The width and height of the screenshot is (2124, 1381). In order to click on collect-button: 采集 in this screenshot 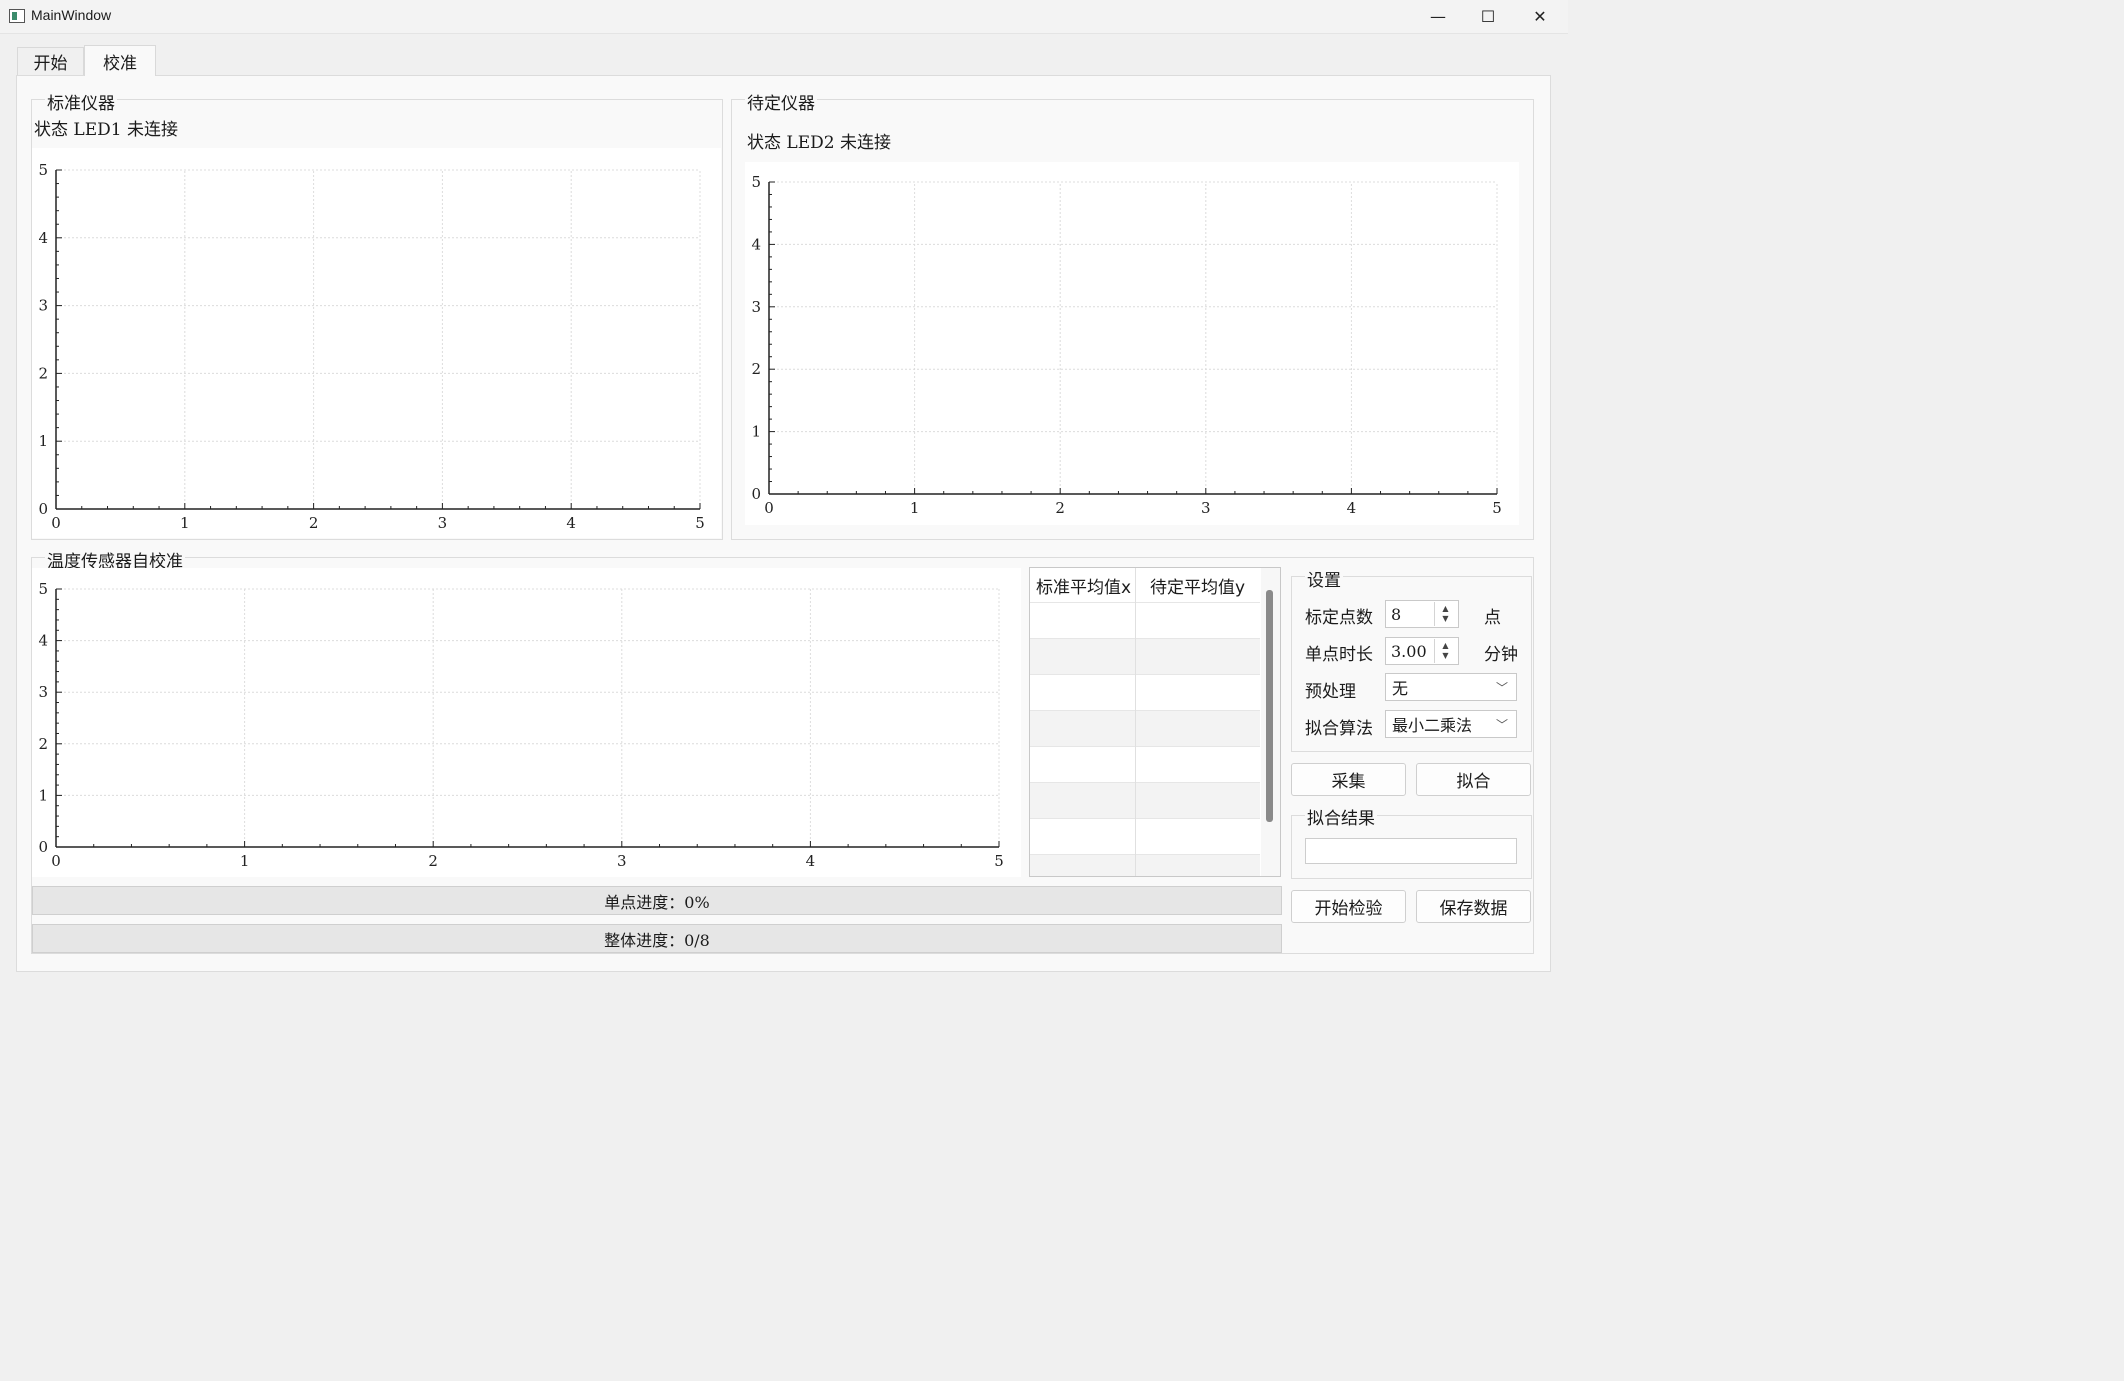, I will do `click(1348, 779)`.